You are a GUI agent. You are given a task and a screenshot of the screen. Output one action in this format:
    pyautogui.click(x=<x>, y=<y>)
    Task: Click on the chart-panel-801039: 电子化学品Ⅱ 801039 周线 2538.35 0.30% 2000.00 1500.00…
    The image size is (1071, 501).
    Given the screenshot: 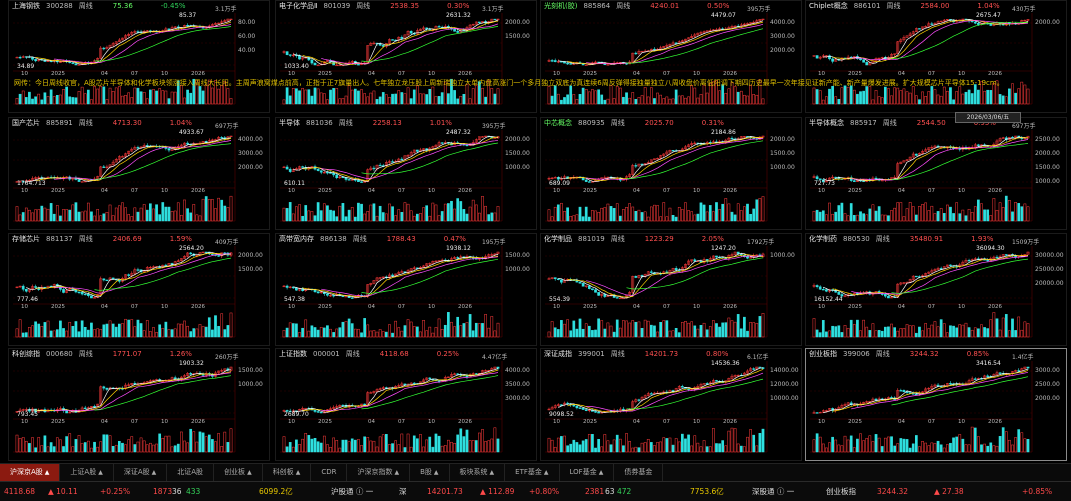 What is the action you would take?
    pyautogui.click(x=406, y=56)
    